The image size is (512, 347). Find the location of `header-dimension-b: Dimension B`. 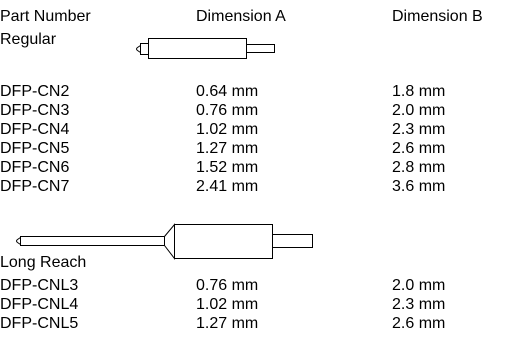

header-dimension-b: Dimension B is located at coordinates (437, 16).